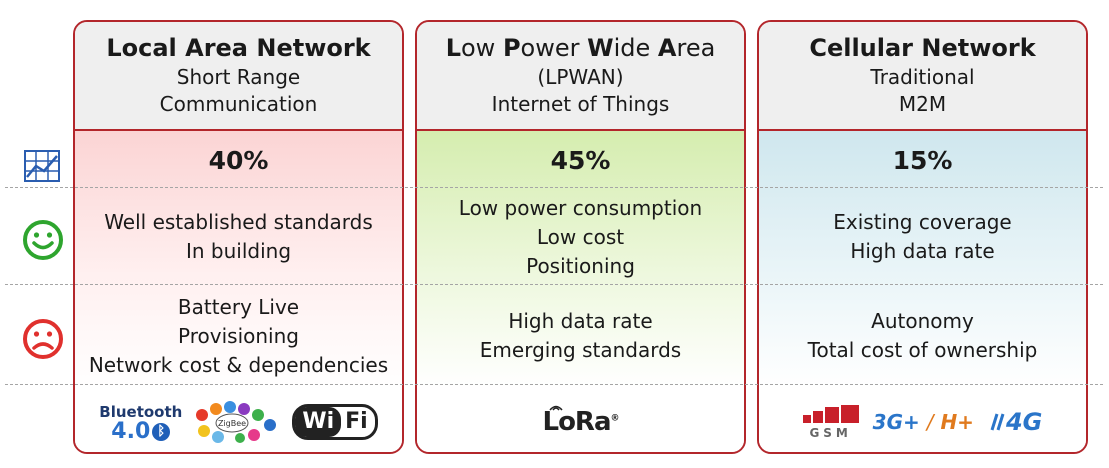 The image size is (1109, 468). Describe the element at coordinates (580, 336) in the screenshot. I see `disadvantages: High data rate Emerging standards` at that location.